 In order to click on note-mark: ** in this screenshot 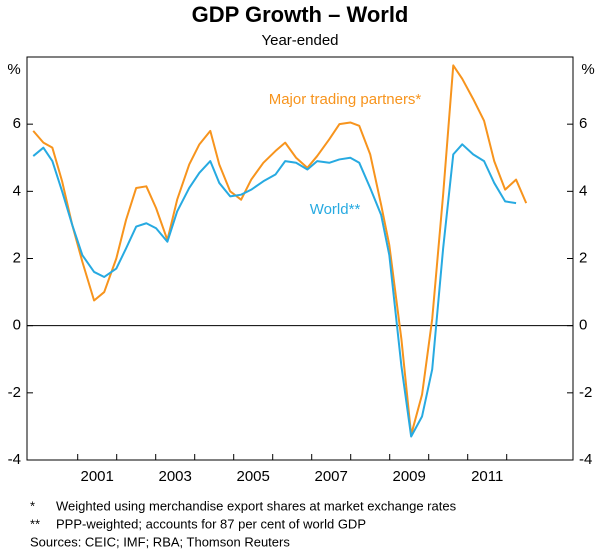, I will do `click(35, 523)`.